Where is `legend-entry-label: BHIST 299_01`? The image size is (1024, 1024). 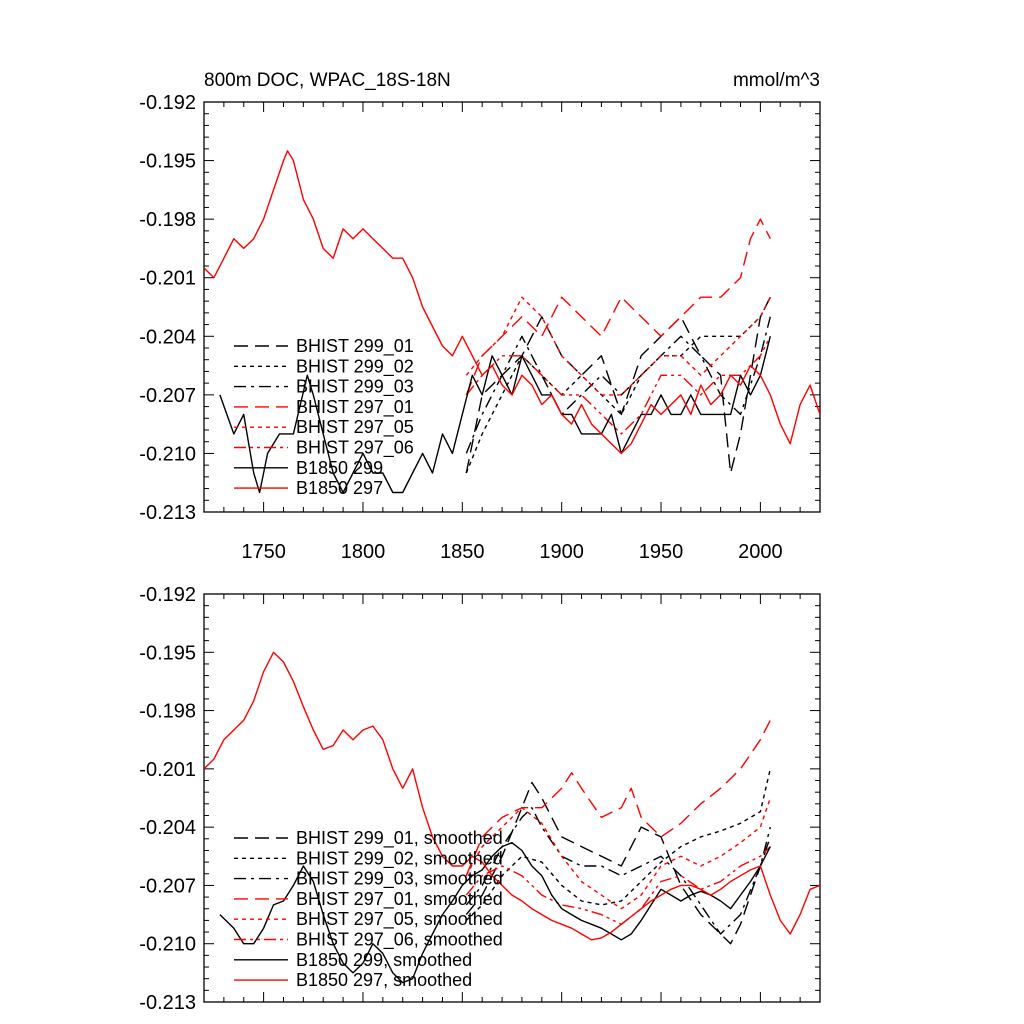
legend-entry-label: BHIST 299_01 is located at coordinates (355, 346).